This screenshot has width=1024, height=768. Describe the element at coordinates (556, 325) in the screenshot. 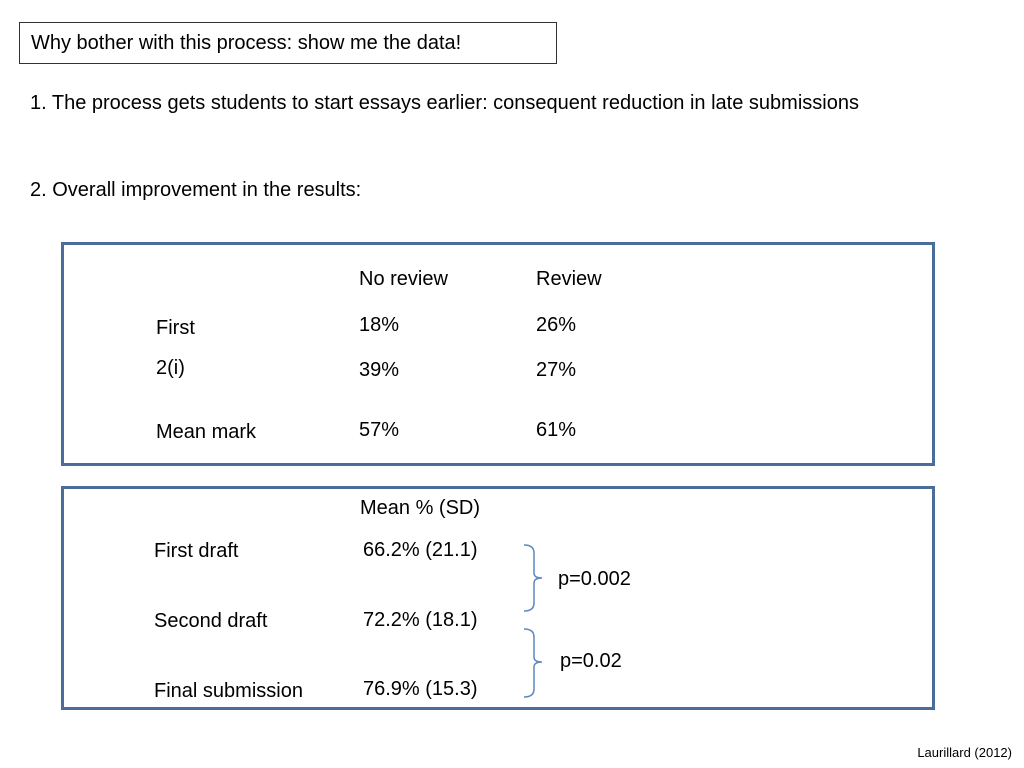

I see `cell-first-review: 26%` at that location.